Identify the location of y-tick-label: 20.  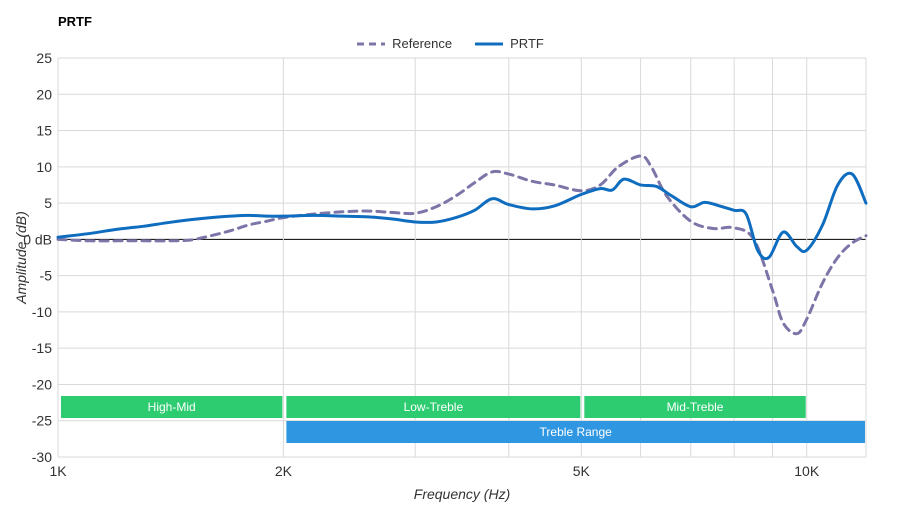
(44, 94).